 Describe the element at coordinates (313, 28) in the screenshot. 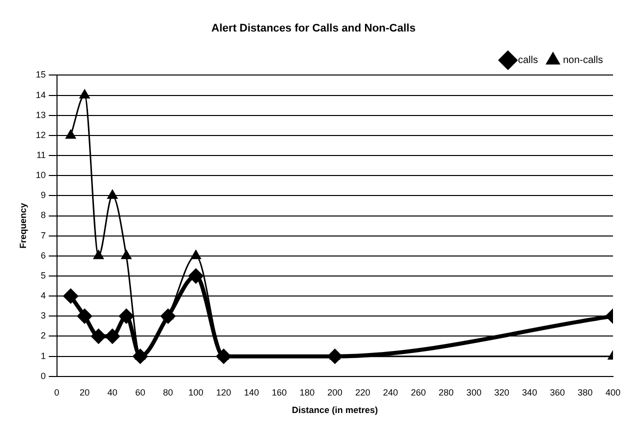

I see `chart-title: Alert Distances for Calls and Non-Calls` at that location.